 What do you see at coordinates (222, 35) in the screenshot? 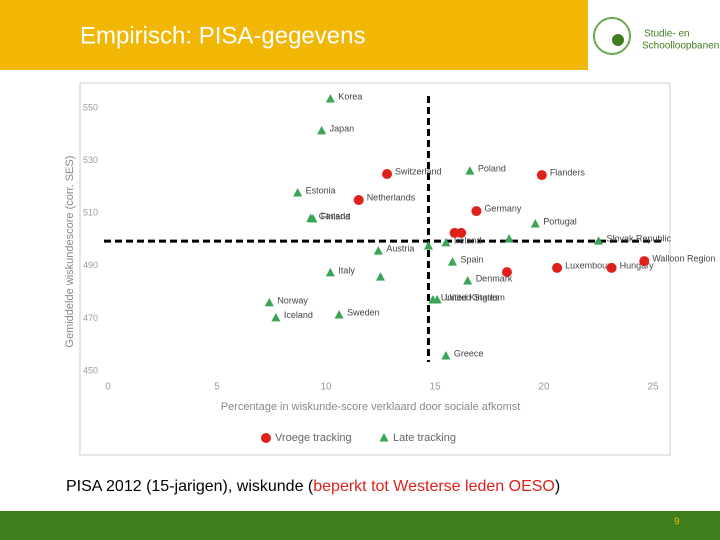
I see `slide-title: Empirisch: PISA-gegevens` at bounding box center [222, 35].